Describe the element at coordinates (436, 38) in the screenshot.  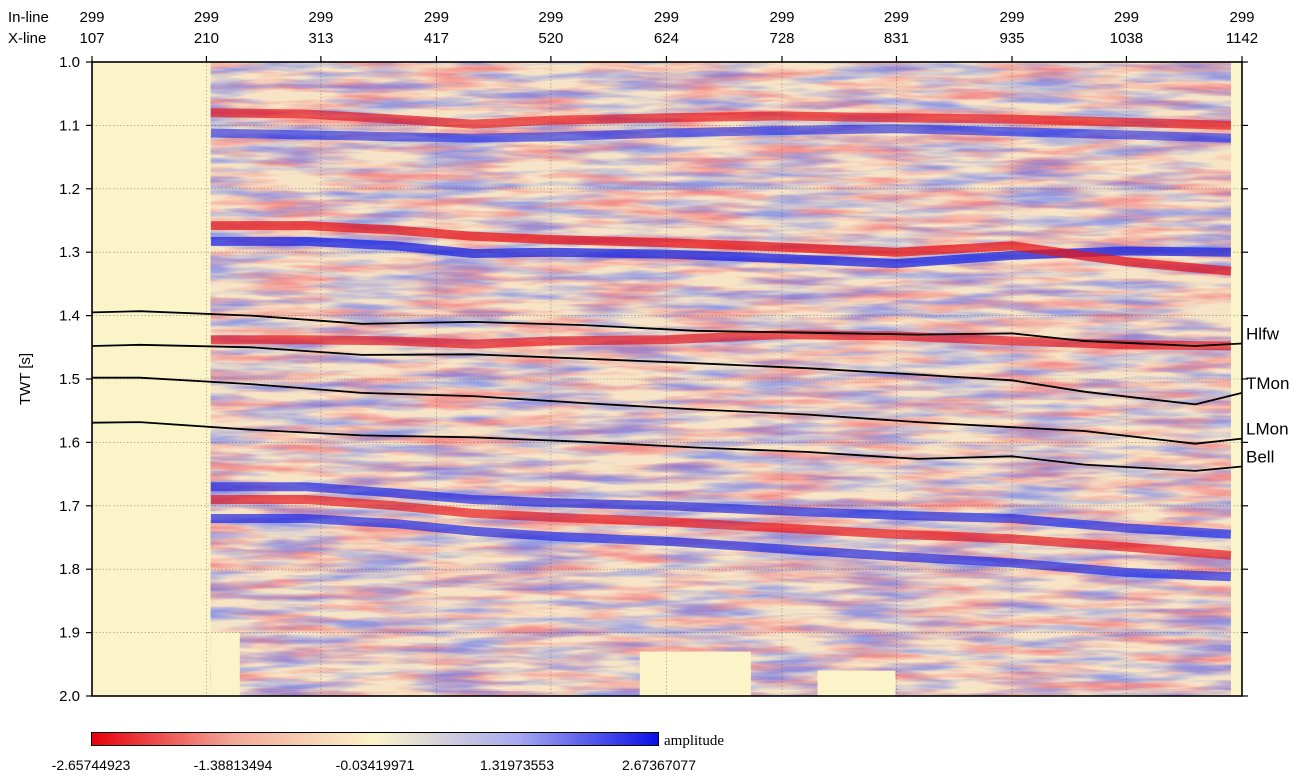
I see `xline-tick-label: 417` at that location.